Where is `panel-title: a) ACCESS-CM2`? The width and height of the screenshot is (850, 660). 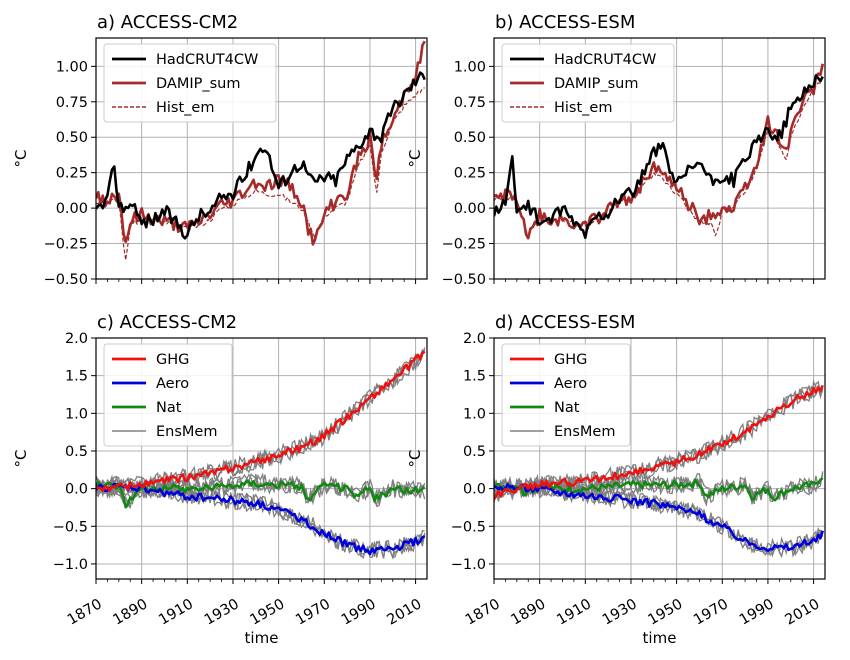
panel-title: a) ACCESS-CM2 is located at coordinates (167, 22).